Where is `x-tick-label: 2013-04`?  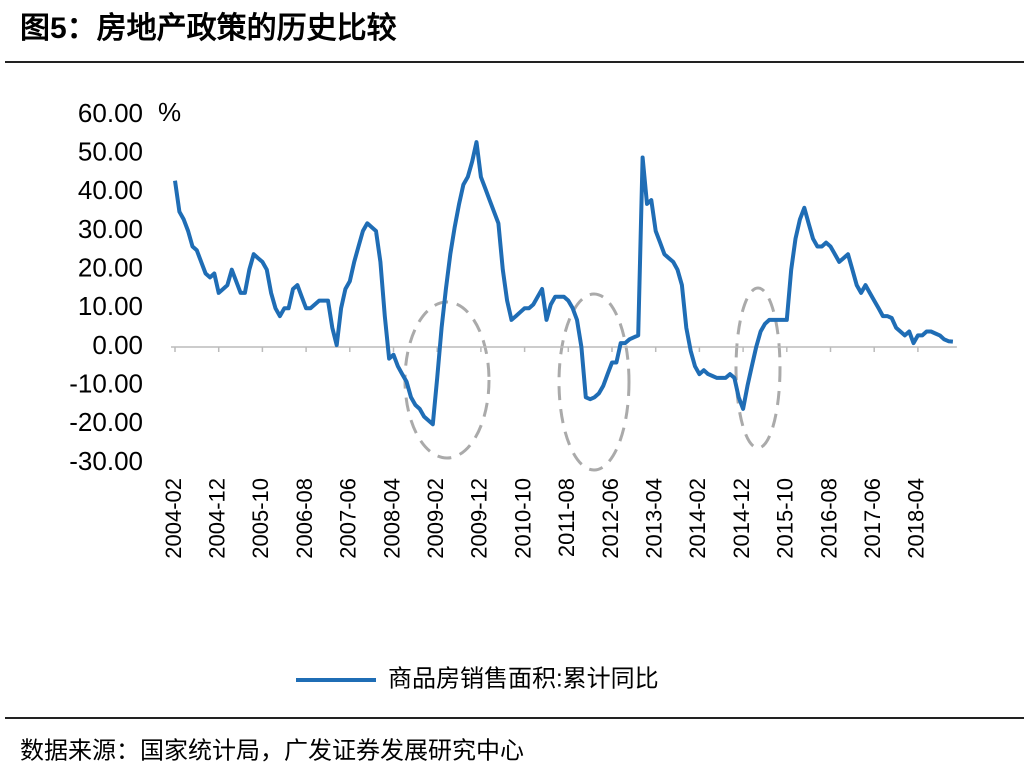 x-tick-label: 2013-04 is located at coordinates (654, 518).